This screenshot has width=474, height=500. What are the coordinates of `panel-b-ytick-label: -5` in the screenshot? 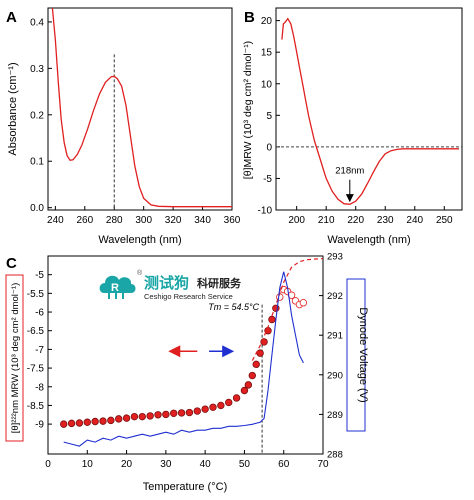 It's located at (267, 179).